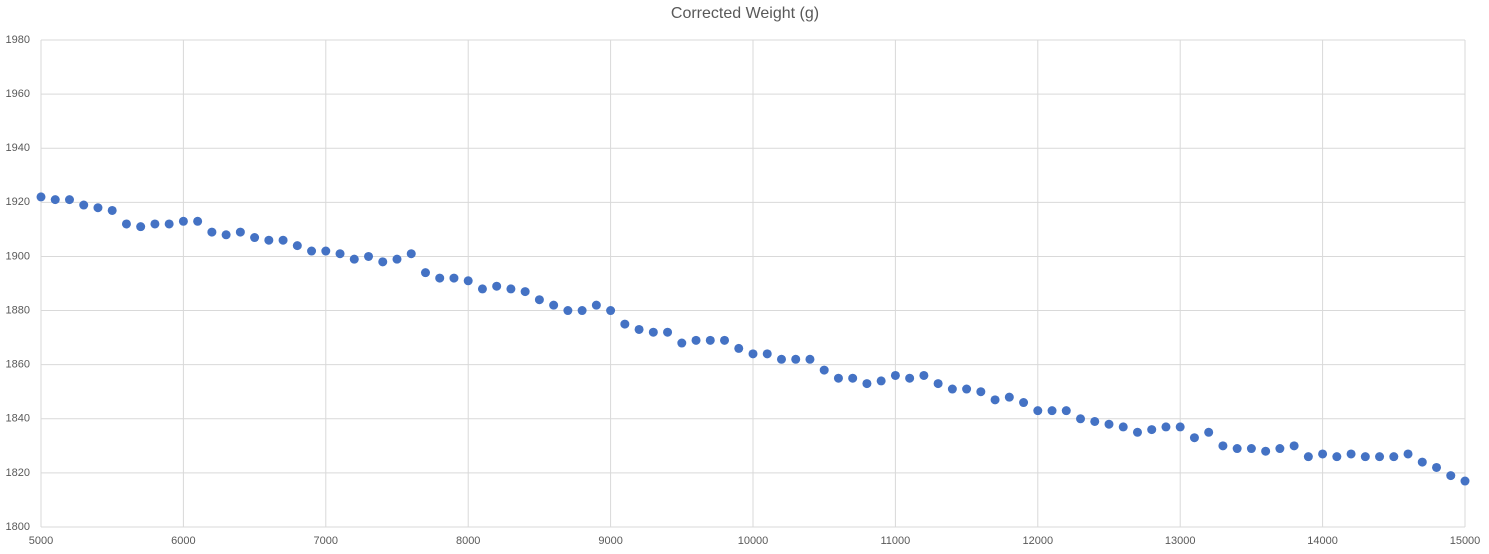 Image resolution: width=1489 pixels, height=554 pixels. I want to click on x-tick-label: 6000, so click(183, 541).